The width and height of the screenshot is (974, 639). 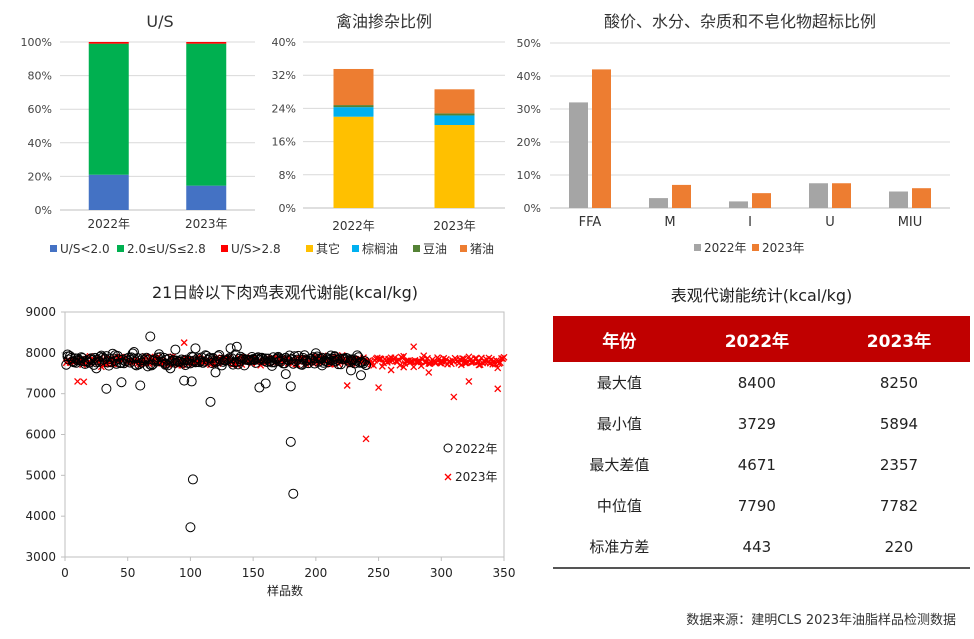 I want to click on legend-marker-stroke, so click(x=448, y=477).